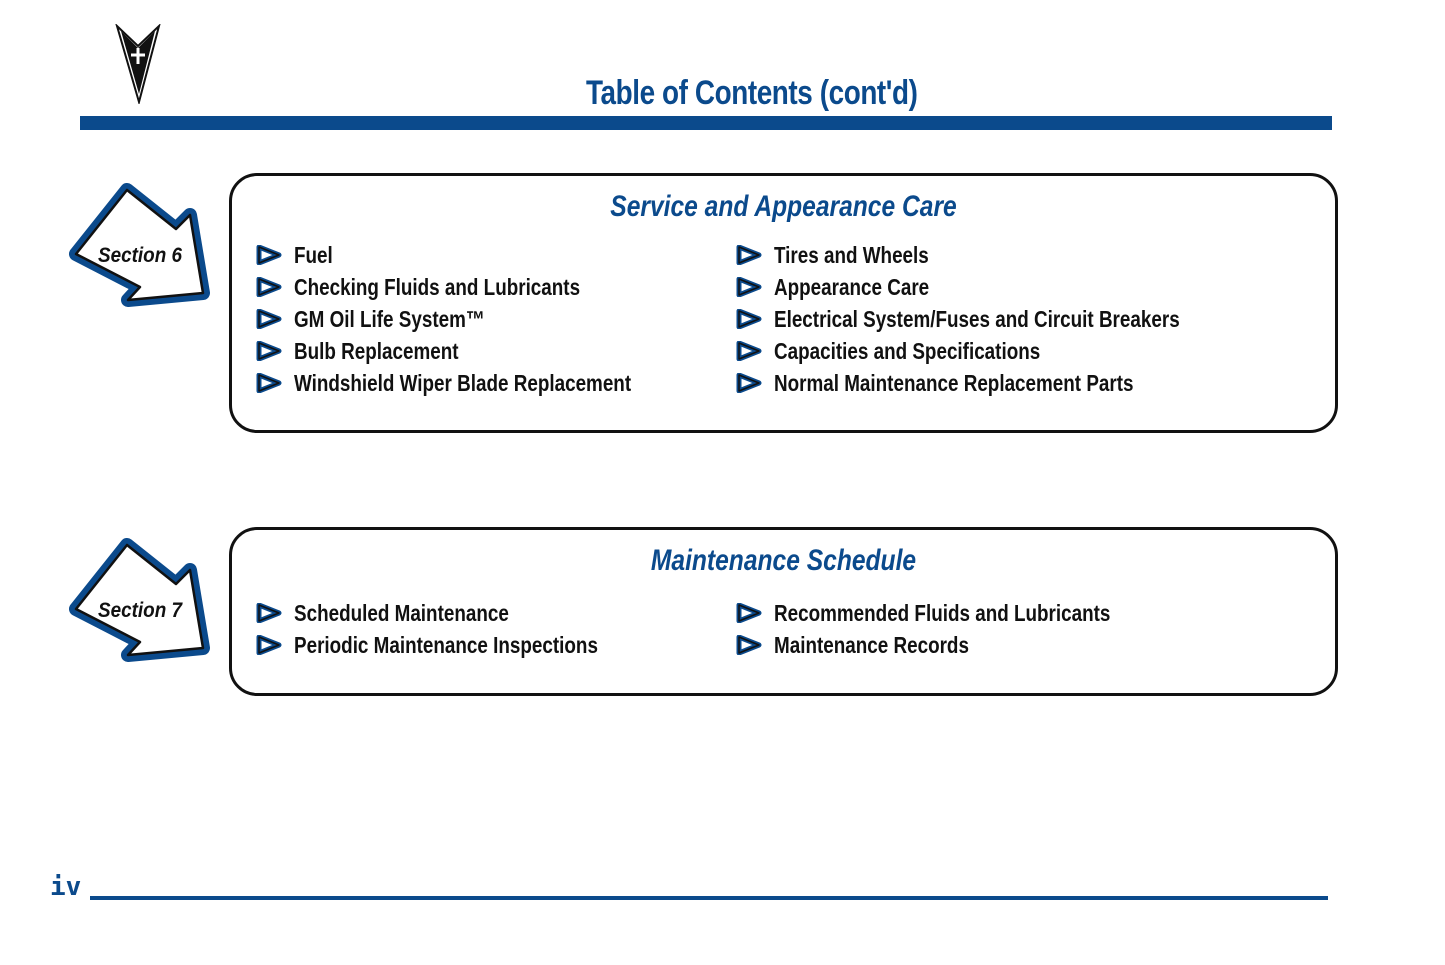 The width and height of the screenshot is (1445, 965). What do you see at coordinates (871, 644) in the screenshot?
I see `toc-link-label: Maintenance Records` at bounding box center [871, 644].